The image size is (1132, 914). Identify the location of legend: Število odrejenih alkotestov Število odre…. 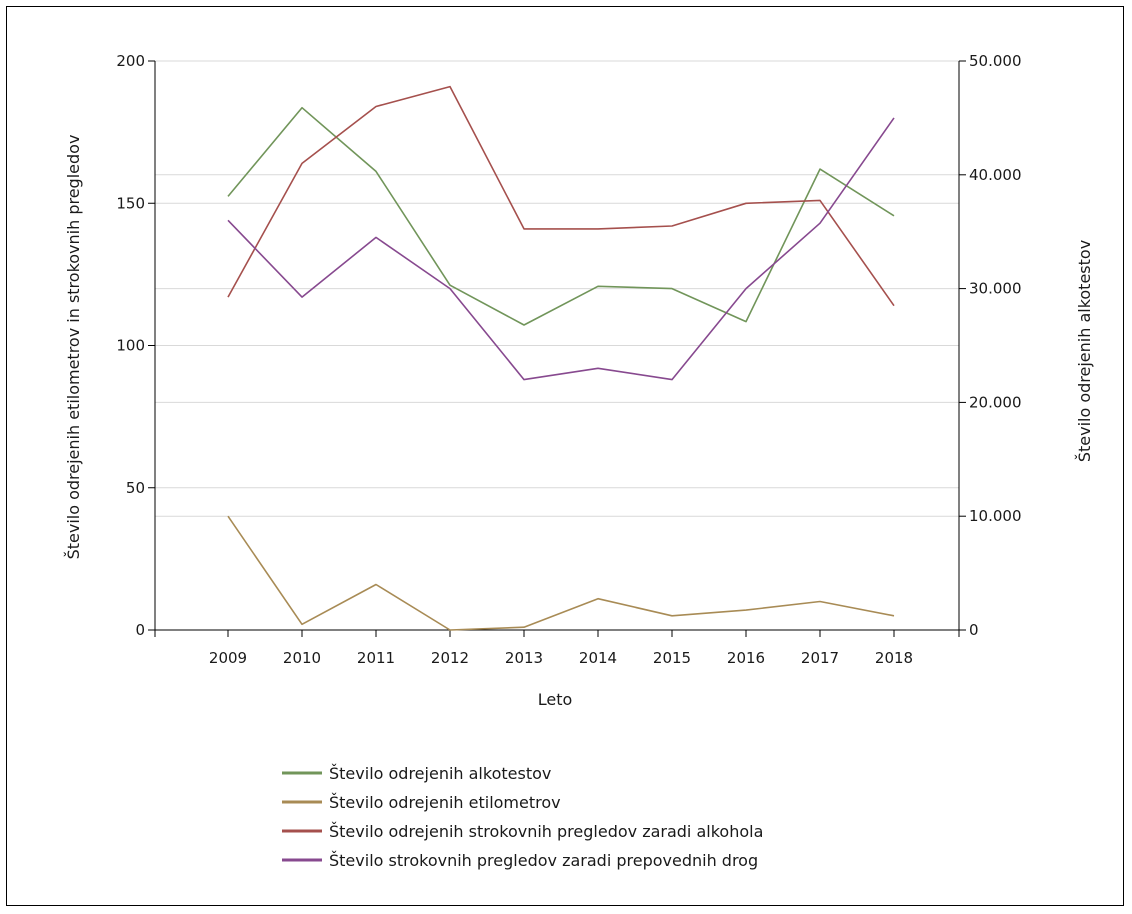
(522, 817).